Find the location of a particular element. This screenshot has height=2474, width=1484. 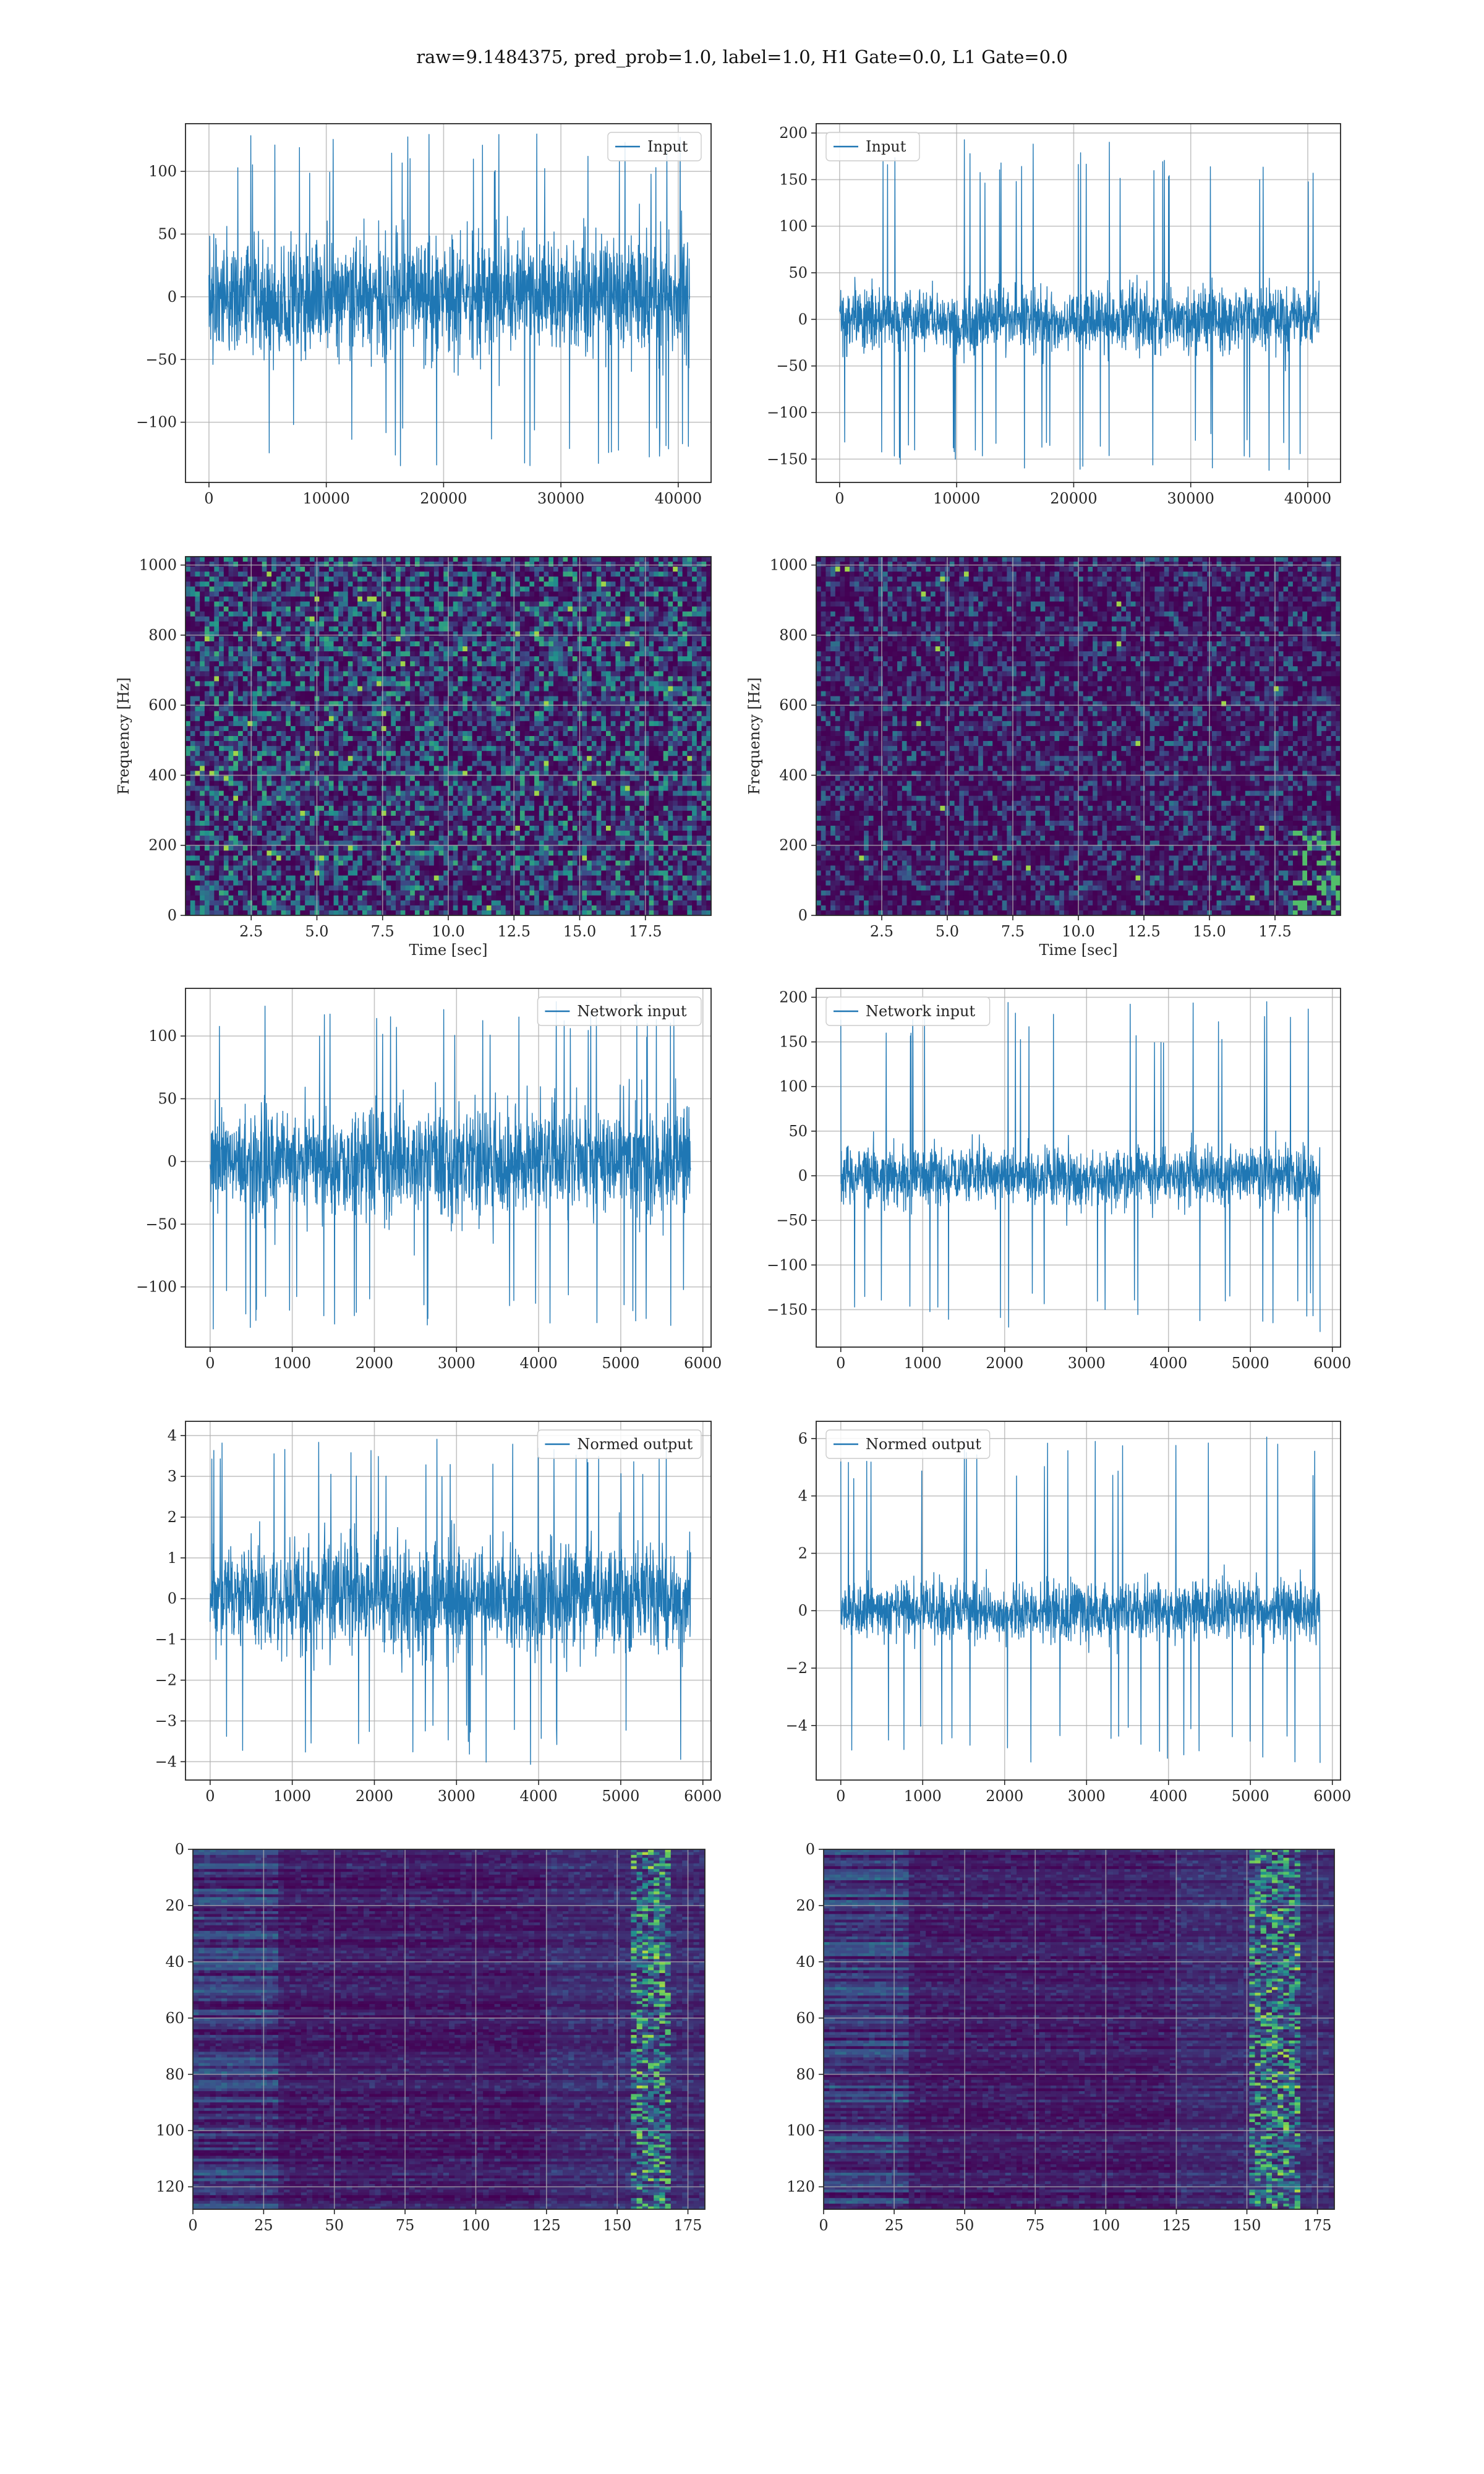

x-tick-label: 20000 is located at coordinates (443, 498).